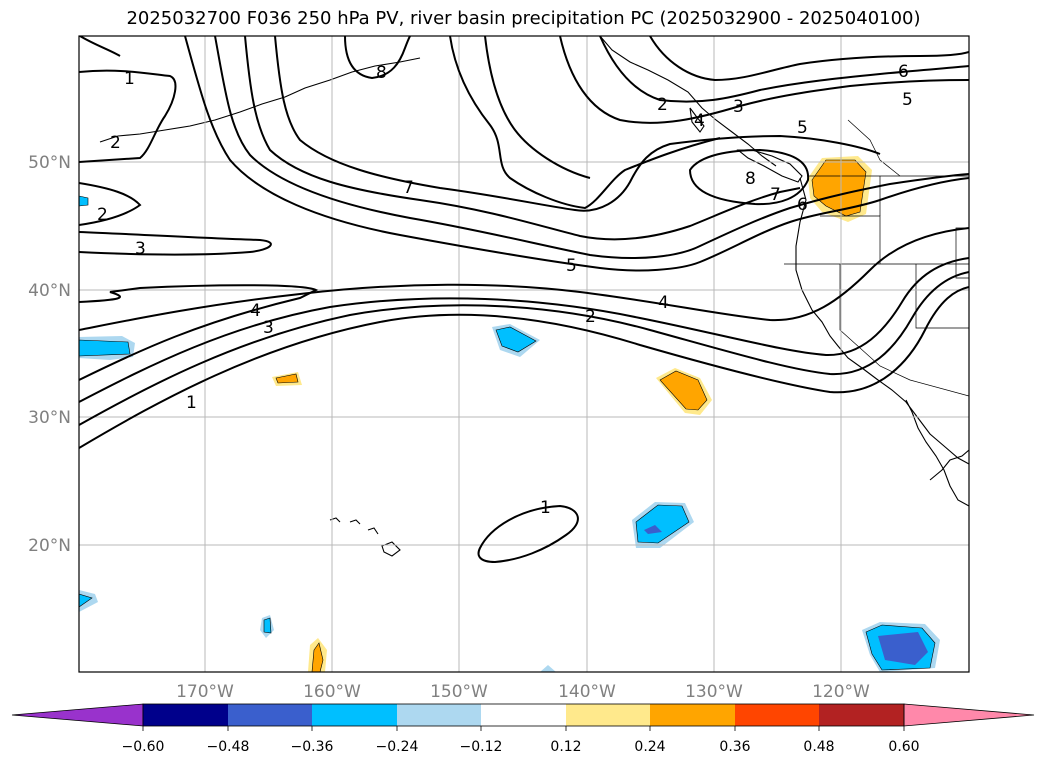 The height and width of the screenshot is (765, 1047). Describe the element at coordinates (332, 692) in the screenshot. I see `lon-tick-label: 160°W` at that location.